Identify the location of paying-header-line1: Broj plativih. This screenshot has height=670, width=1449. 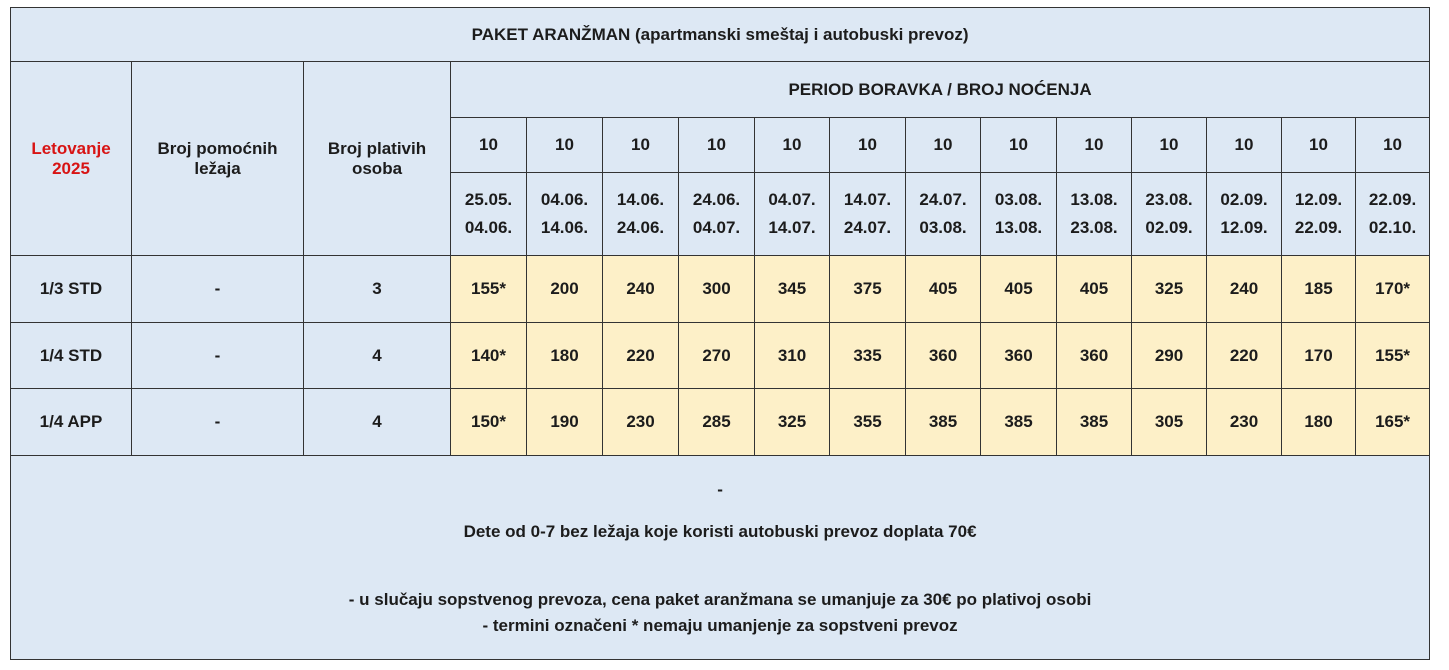
(377, 148).